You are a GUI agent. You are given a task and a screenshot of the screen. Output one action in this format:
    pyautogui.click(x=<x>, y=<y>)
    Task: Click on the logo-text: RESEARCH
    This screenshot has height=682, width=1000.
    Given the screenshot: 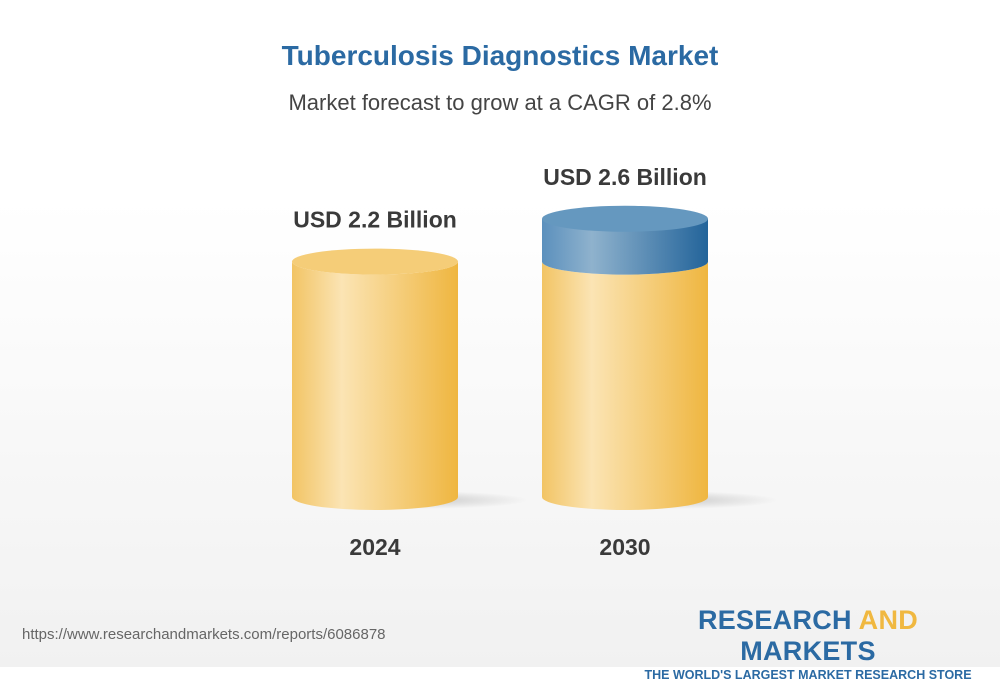 What is the action you would take?
    pyautogui.click(x=778, y=620)
    